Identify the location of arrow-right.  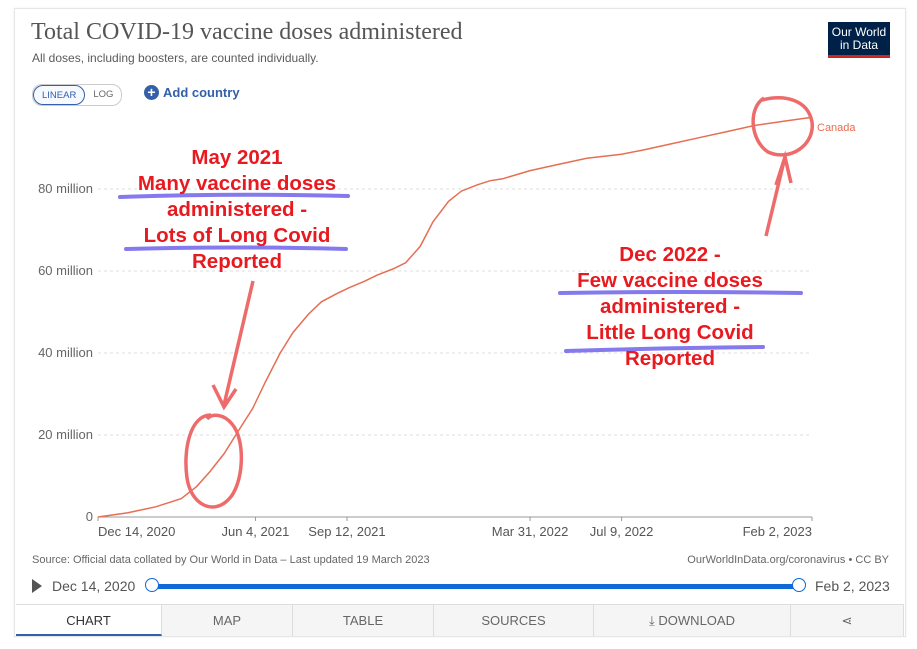
(778, 193).